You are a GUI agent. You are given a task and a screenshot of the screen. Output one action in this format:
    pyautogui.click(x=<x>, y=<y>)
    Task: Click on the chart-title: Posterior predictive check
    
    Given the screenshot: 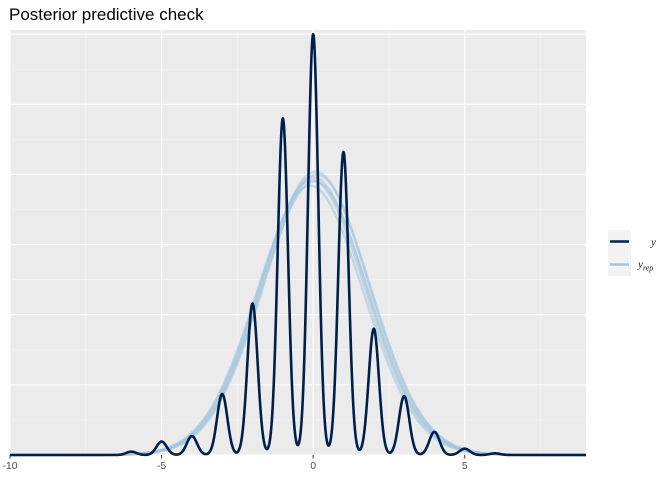 What is the action you would take?
    pyautogui.click(x=106, y=14)
    